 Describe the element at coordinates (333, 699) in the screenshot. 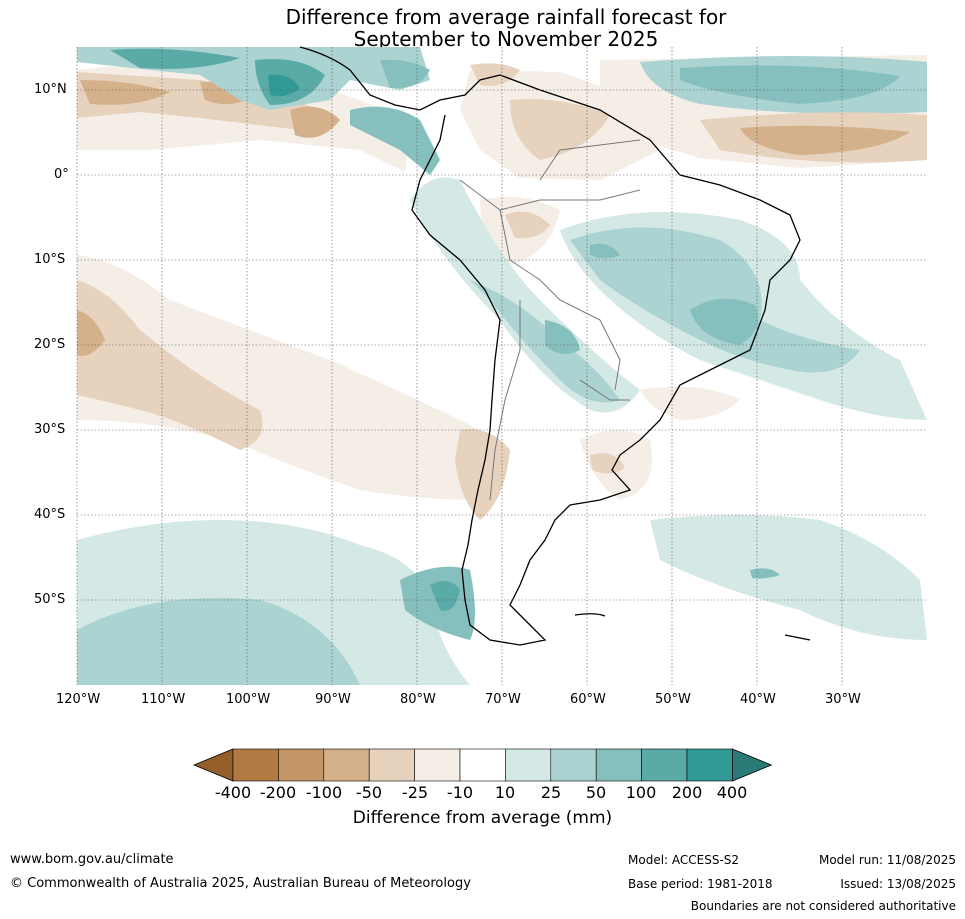

I see `lon-tick: 90°W` at that location.